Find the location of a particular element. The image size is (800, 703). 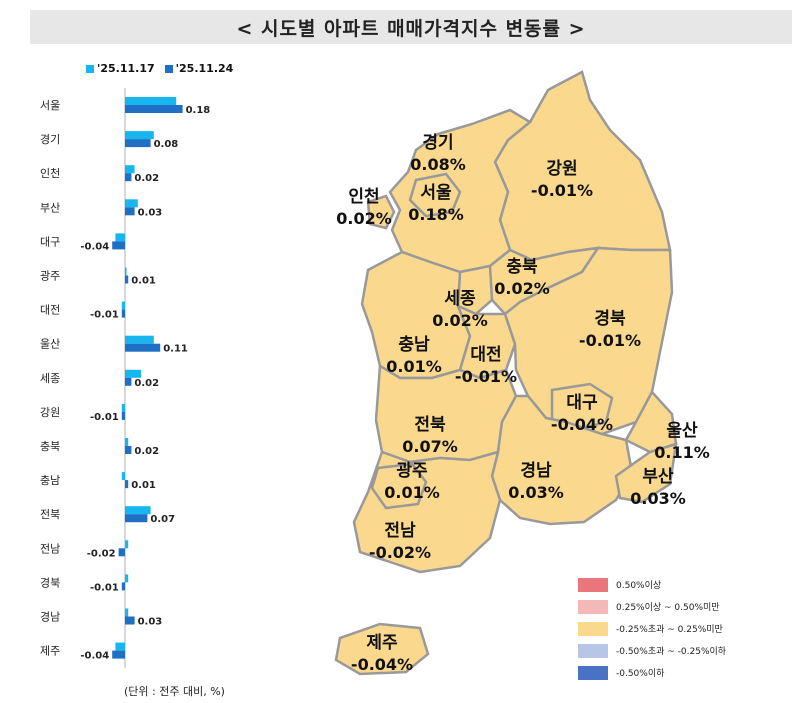

map-region-value: 0.11% is located at coordinates (682, 452).